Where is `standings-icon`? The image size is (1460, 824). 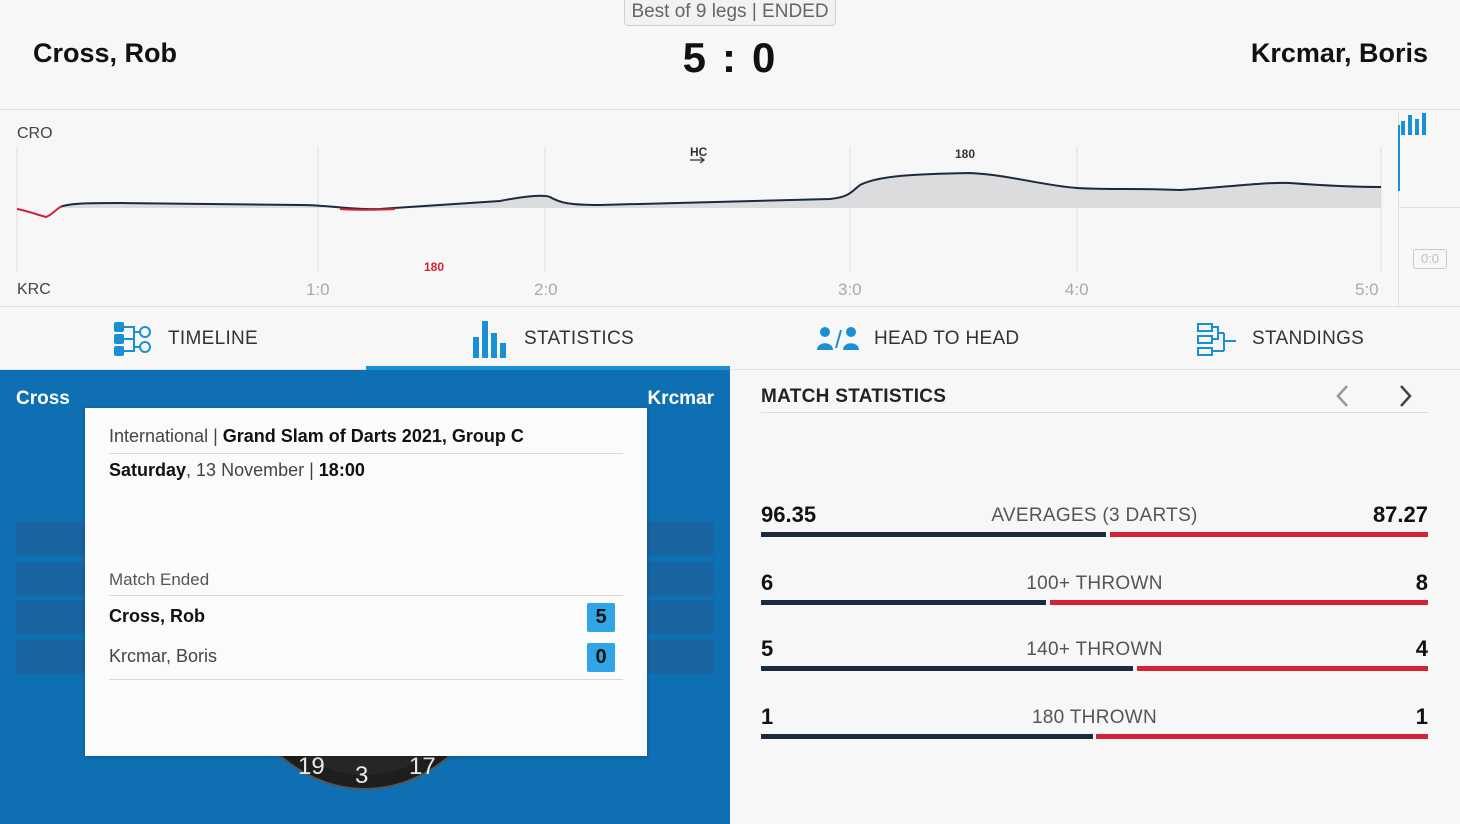
standings-icon is located at coordinates (1216, 339).